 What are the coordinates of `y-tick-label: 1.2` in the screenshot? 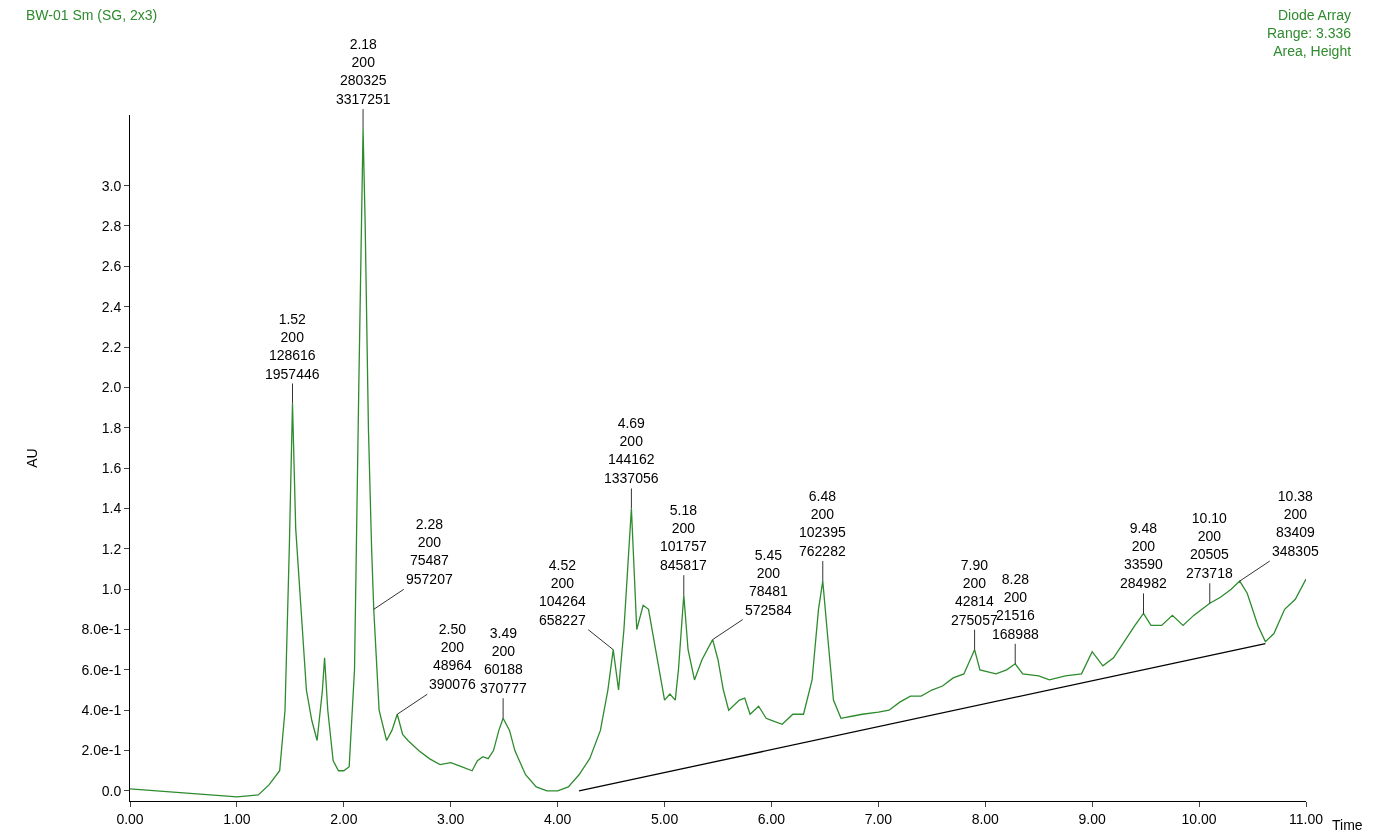 It's located at (111, 548).